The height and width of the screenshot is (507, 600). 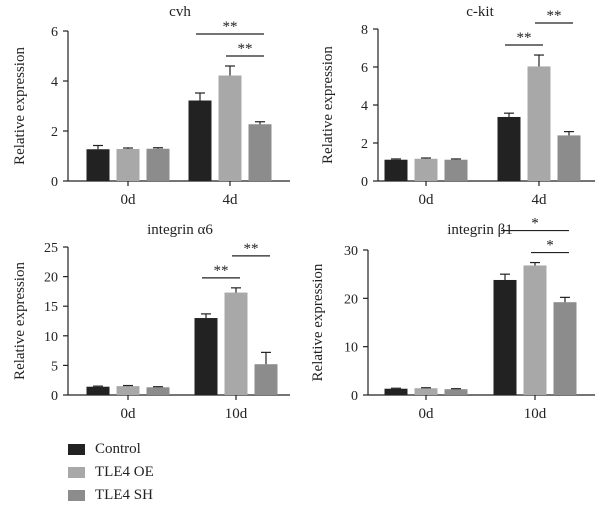 I want to click on y-tick-label: 25, so click(x=51, y=248).